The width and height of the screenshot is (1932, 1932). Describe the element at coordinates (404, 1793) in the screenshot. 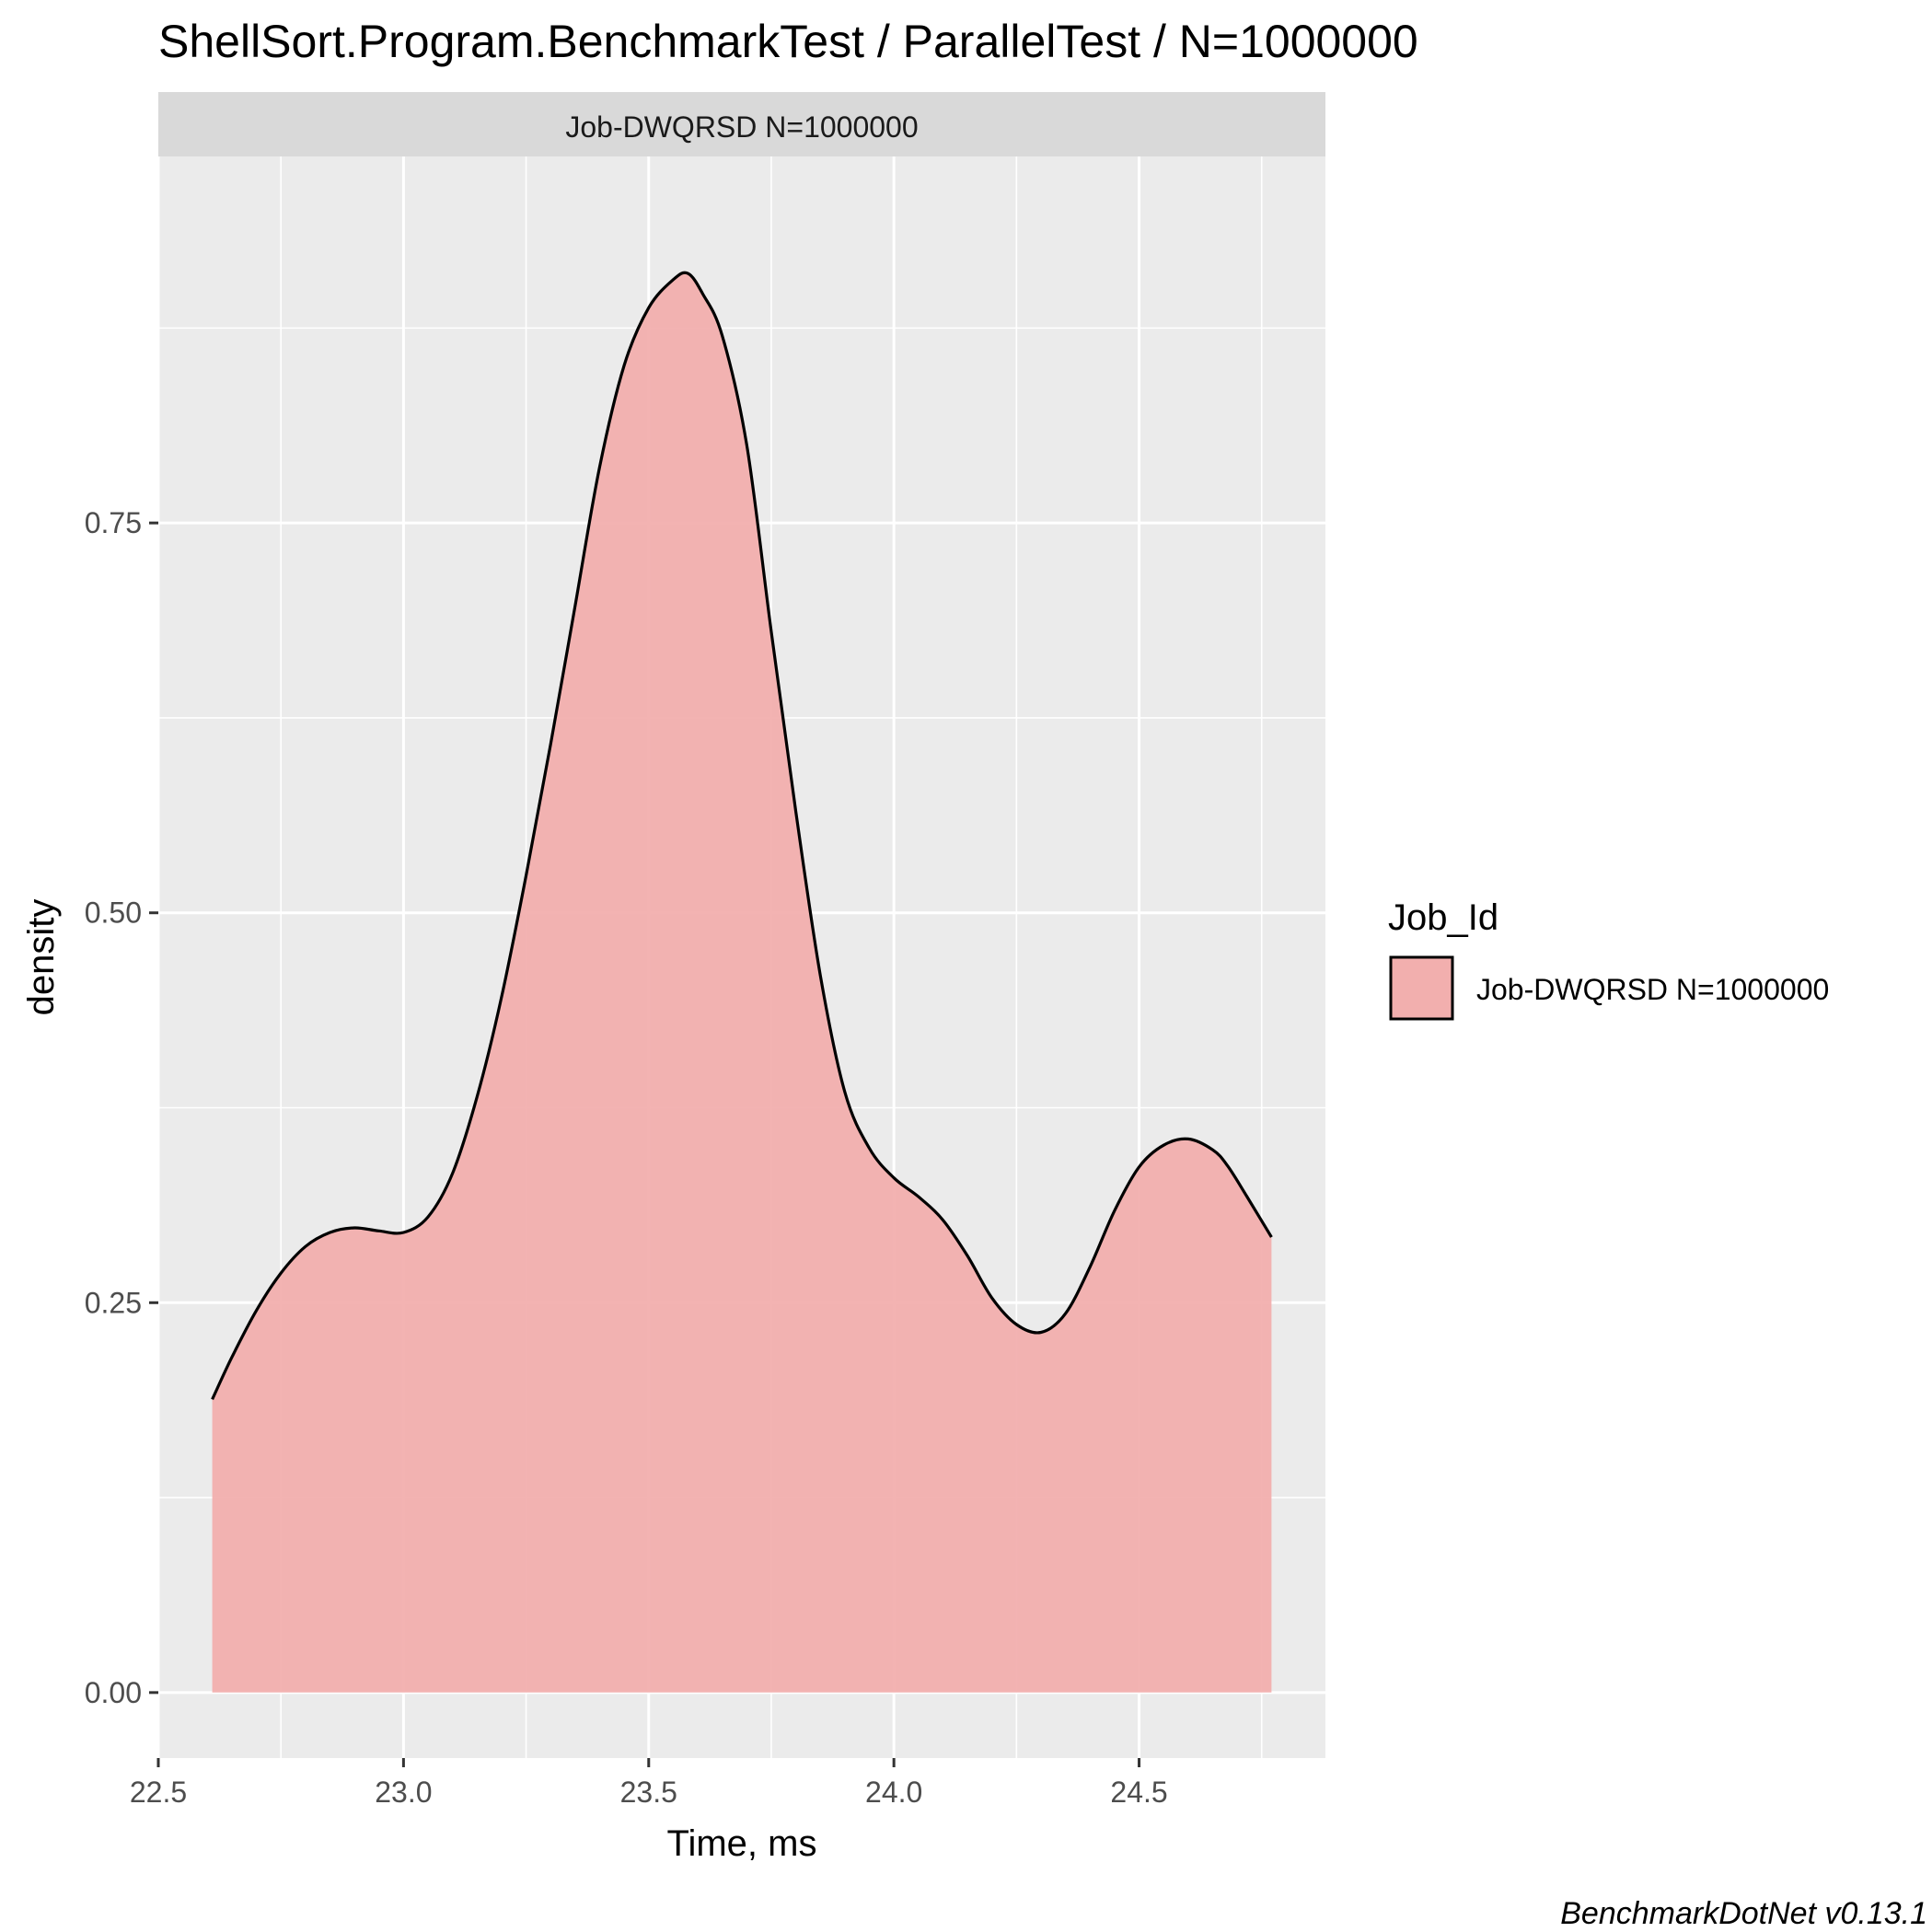

I see `x-tick-label: 23.0` at that location.